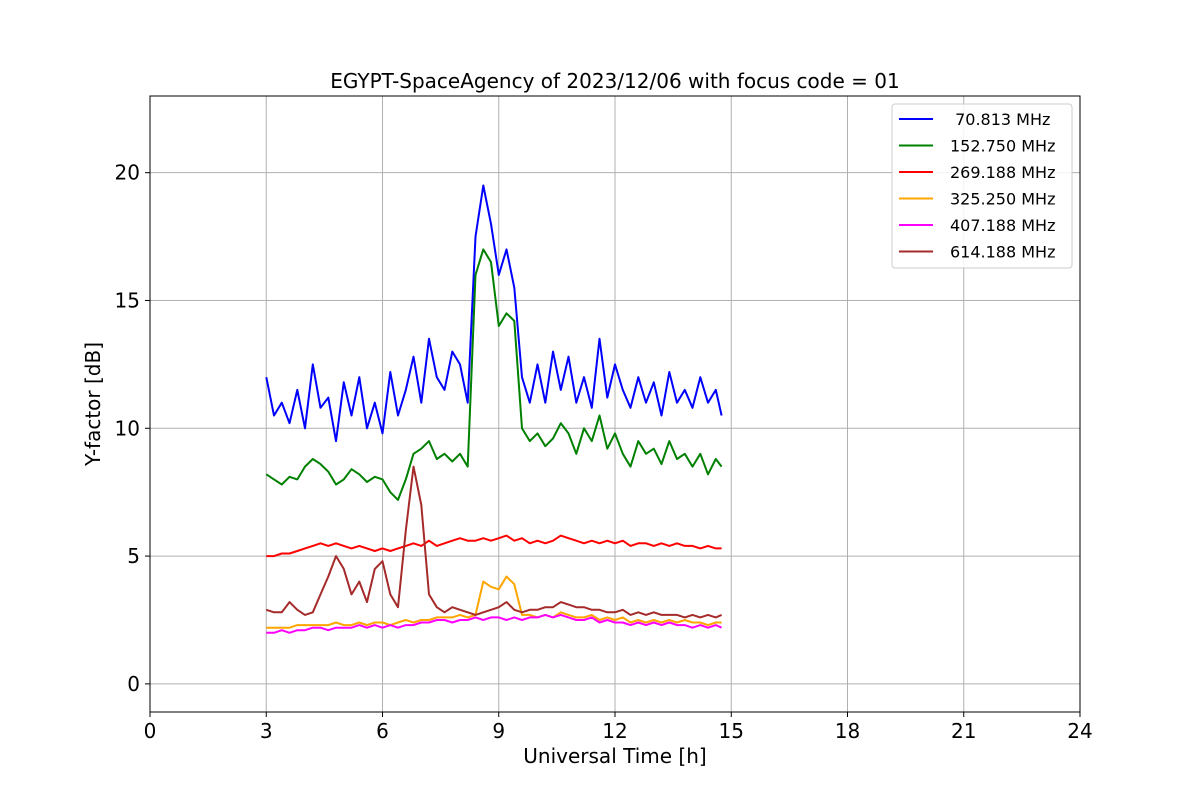 Image resolution: width=1200 pixels, height=800 pixels. Describe the element at coordinates (127, 300) in the screenshot. I see `y-tick-label: 15` at that location.